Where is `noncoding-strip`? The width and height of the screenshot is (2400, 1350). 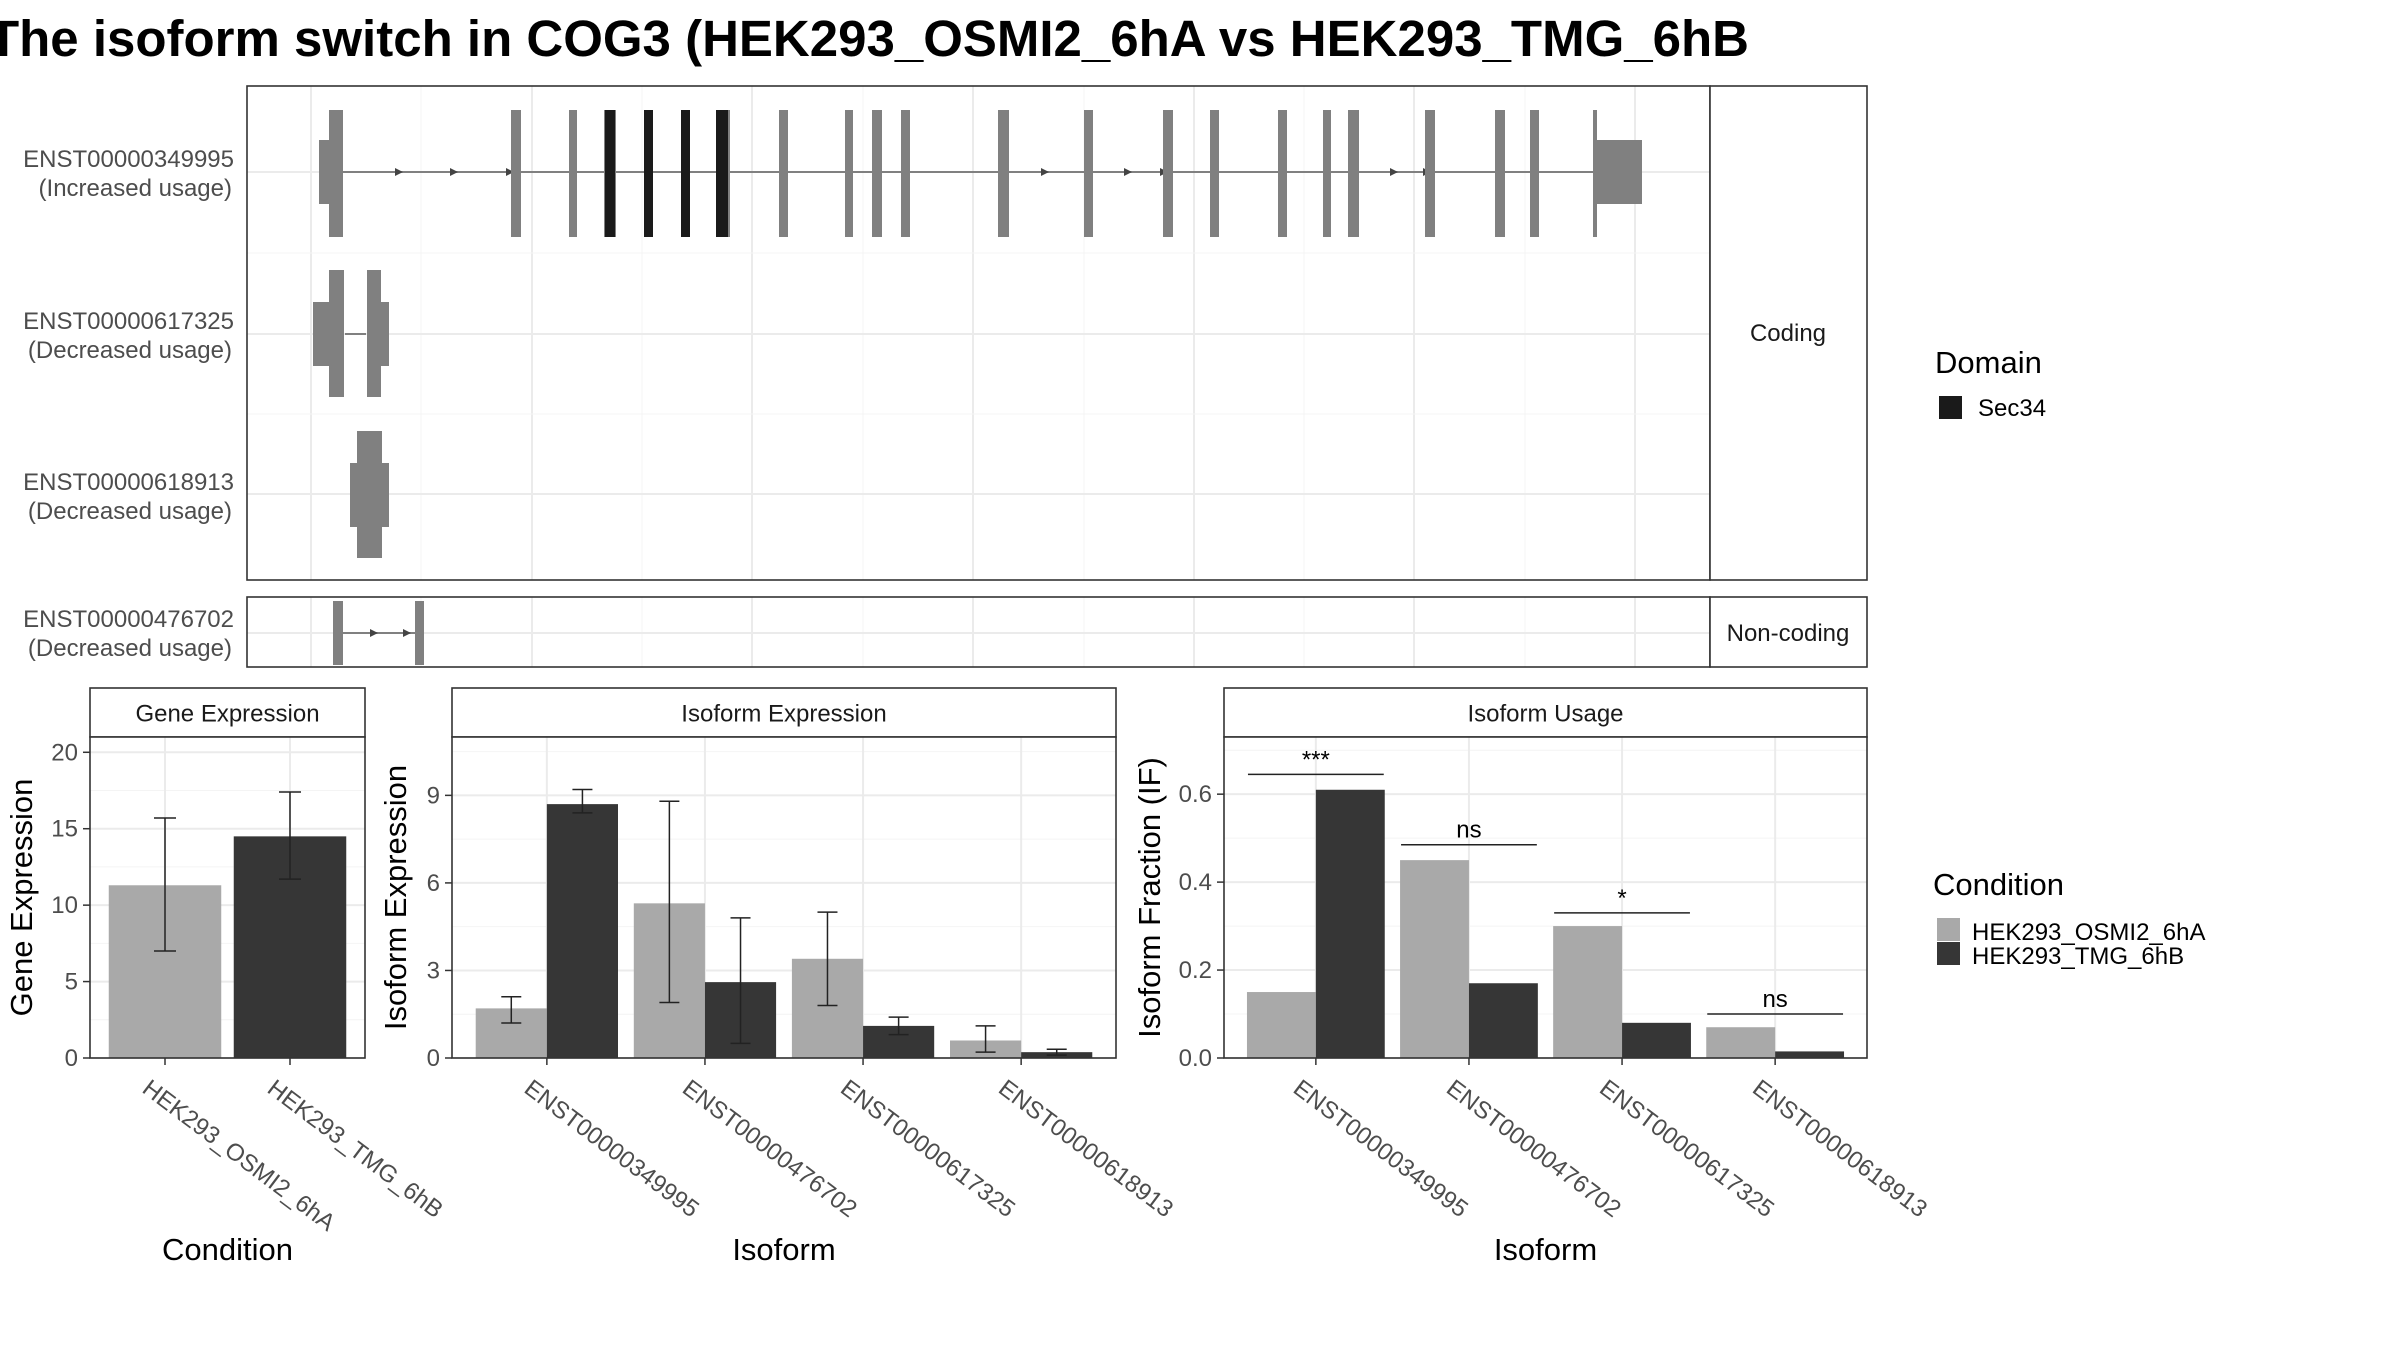 noncoding-strip is located at coordinates (1788, 632).